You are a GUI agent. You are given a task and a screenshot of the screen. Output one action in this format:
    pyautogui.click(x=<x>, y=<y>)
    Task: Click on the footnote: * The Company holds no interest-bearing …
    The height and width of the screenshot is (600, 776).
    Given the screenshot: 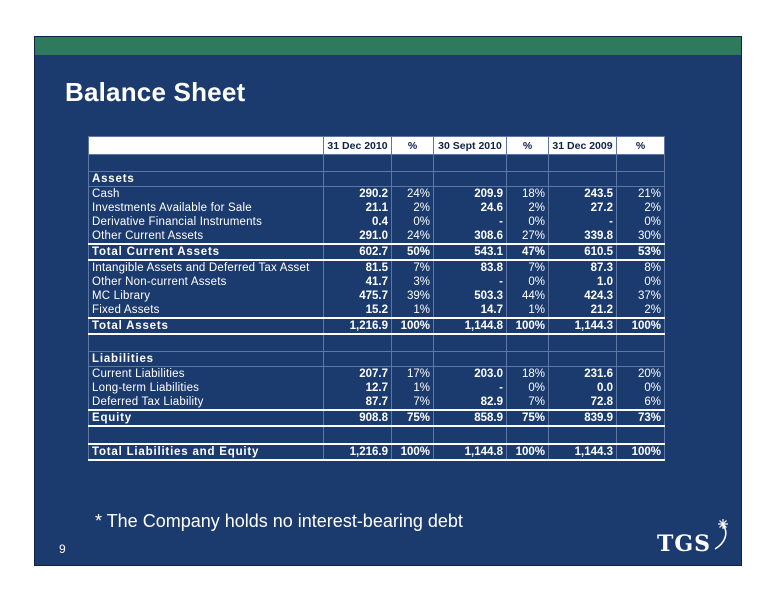 What is the action you would take?
    pyautogui.click(x=279, y=521)
    